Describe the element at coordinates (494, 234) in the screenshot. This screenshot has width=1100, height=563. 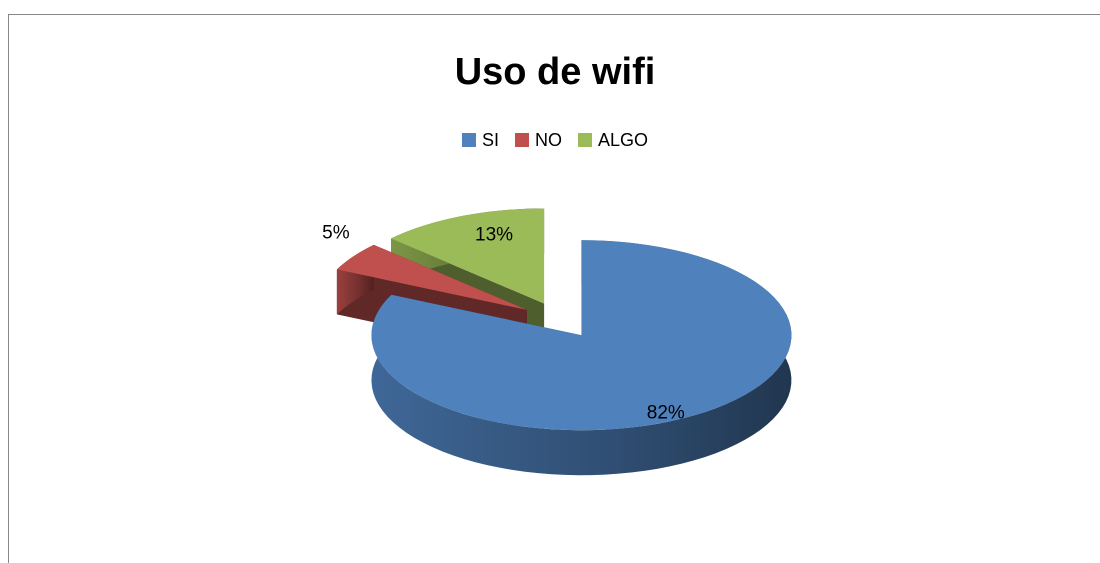
I see `data-label: 13%` at that location.